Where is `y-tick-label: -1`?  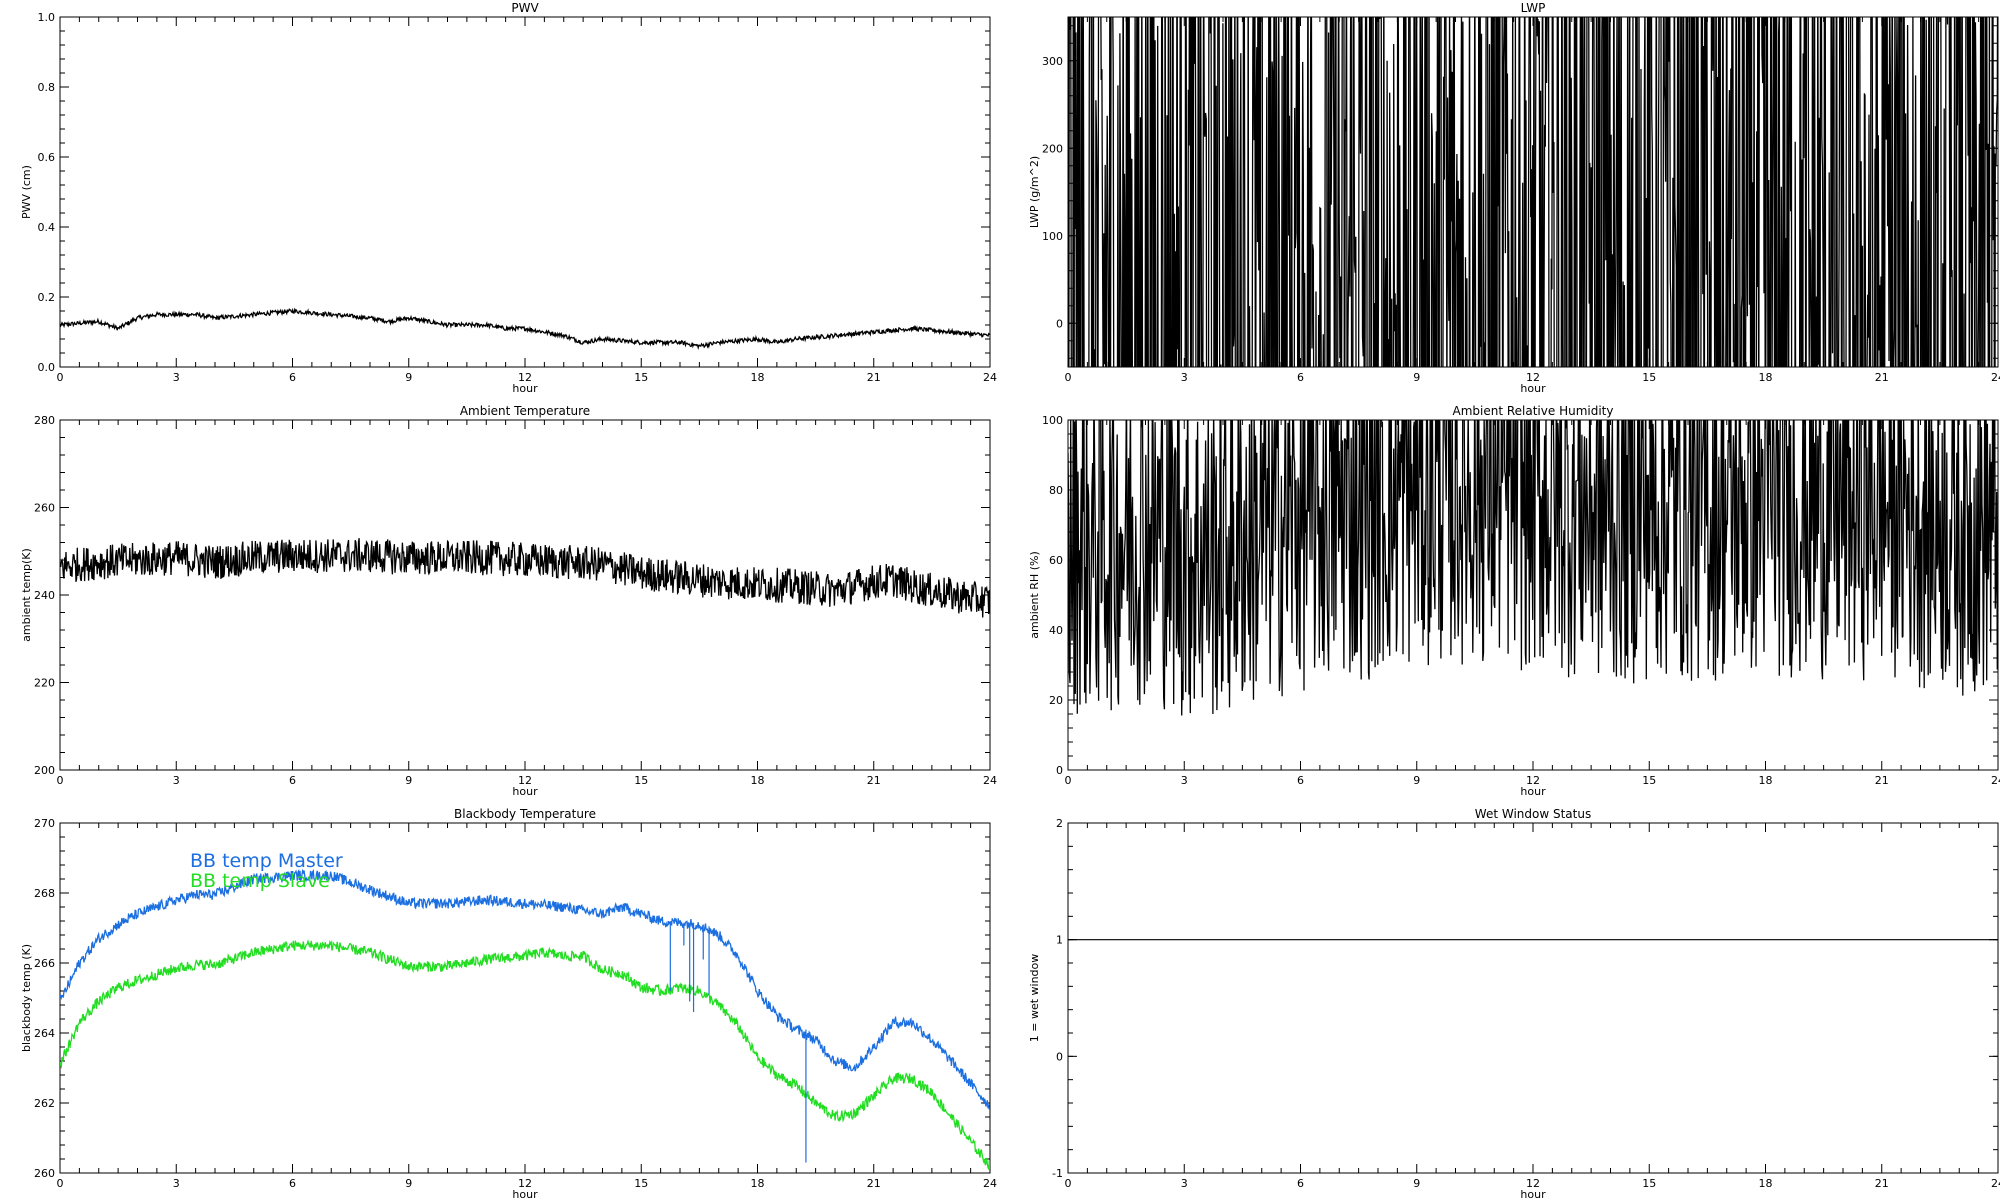 y-tick-label: -1 is located at coordinates (1057, 1173).